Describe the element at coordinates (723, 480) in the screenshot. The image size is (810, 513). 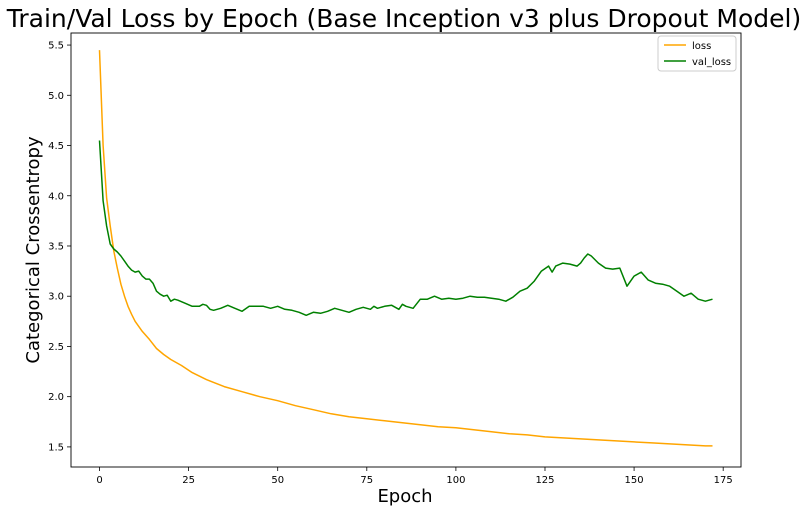
I see `x-tick-label: 175` at that location.